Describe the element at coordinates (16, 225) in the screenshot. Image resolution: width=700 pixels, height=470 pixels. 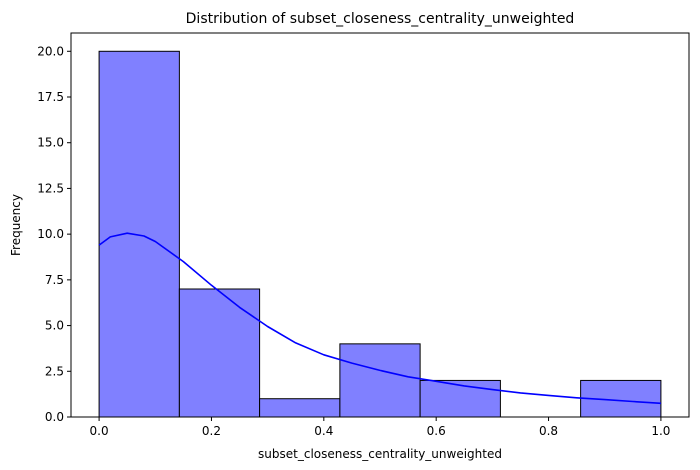
I see `y-axis-label: Frequency` at that location.